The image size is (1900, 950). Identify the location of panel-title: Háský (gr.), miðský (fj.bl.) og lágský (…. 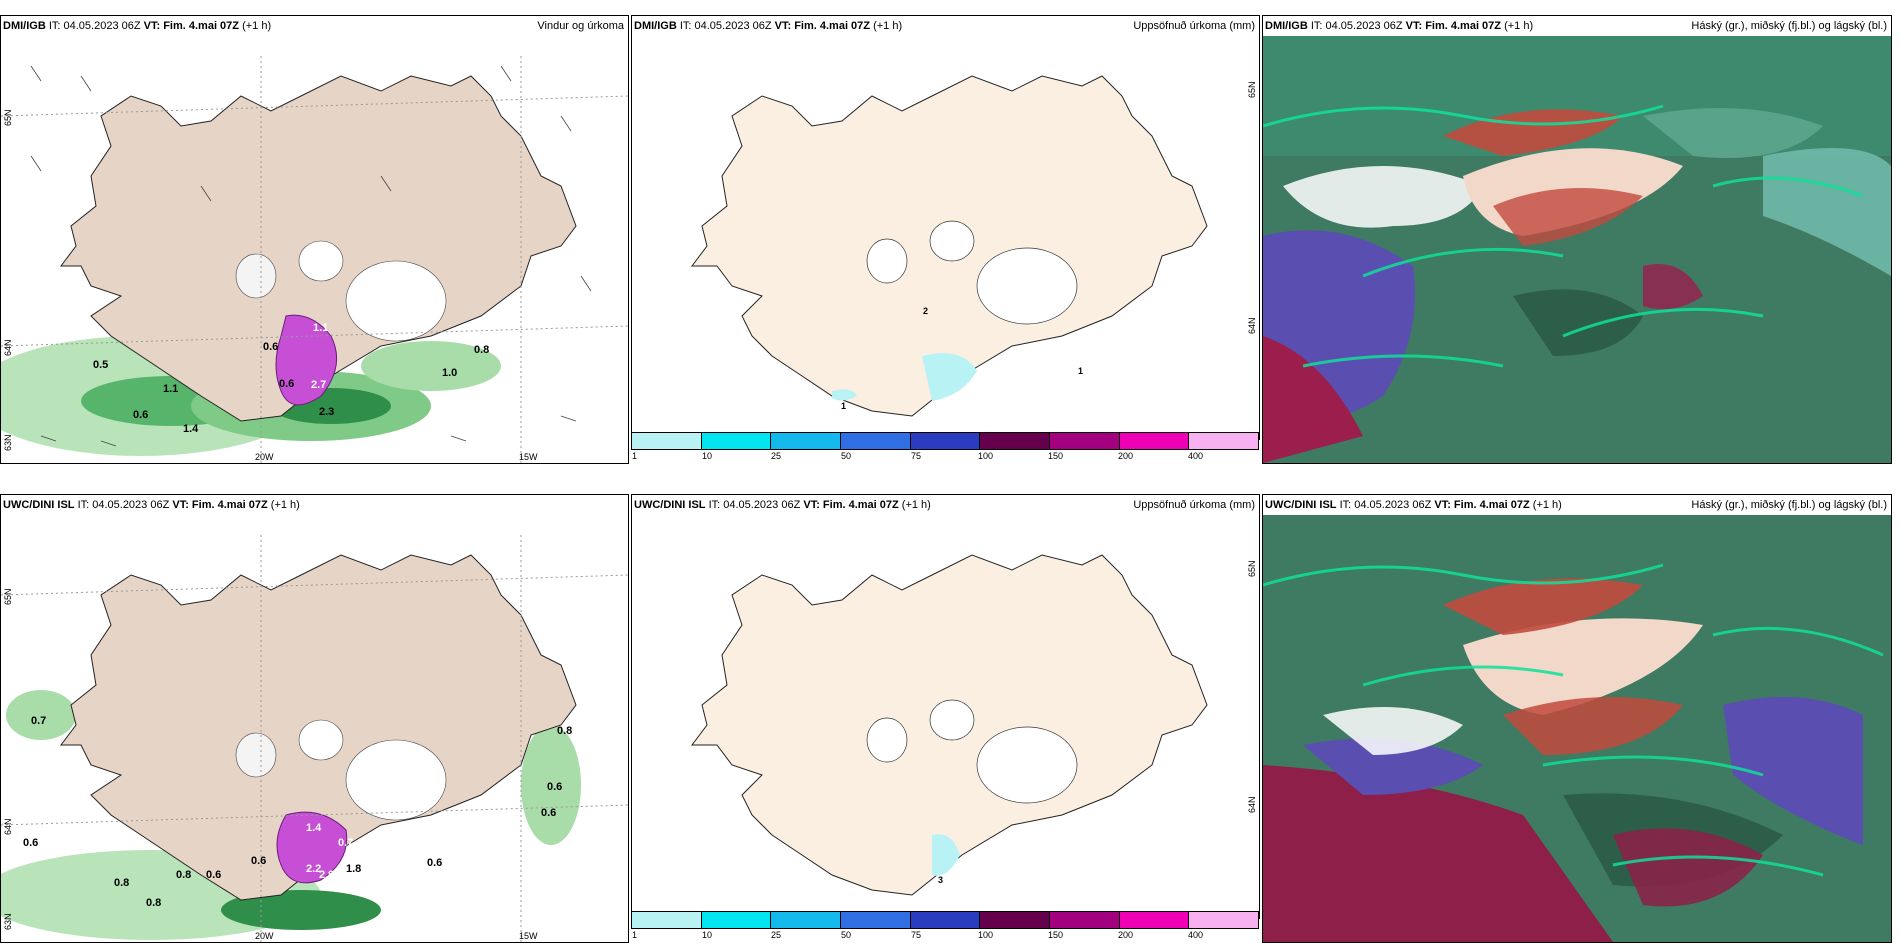
(1789, 505).